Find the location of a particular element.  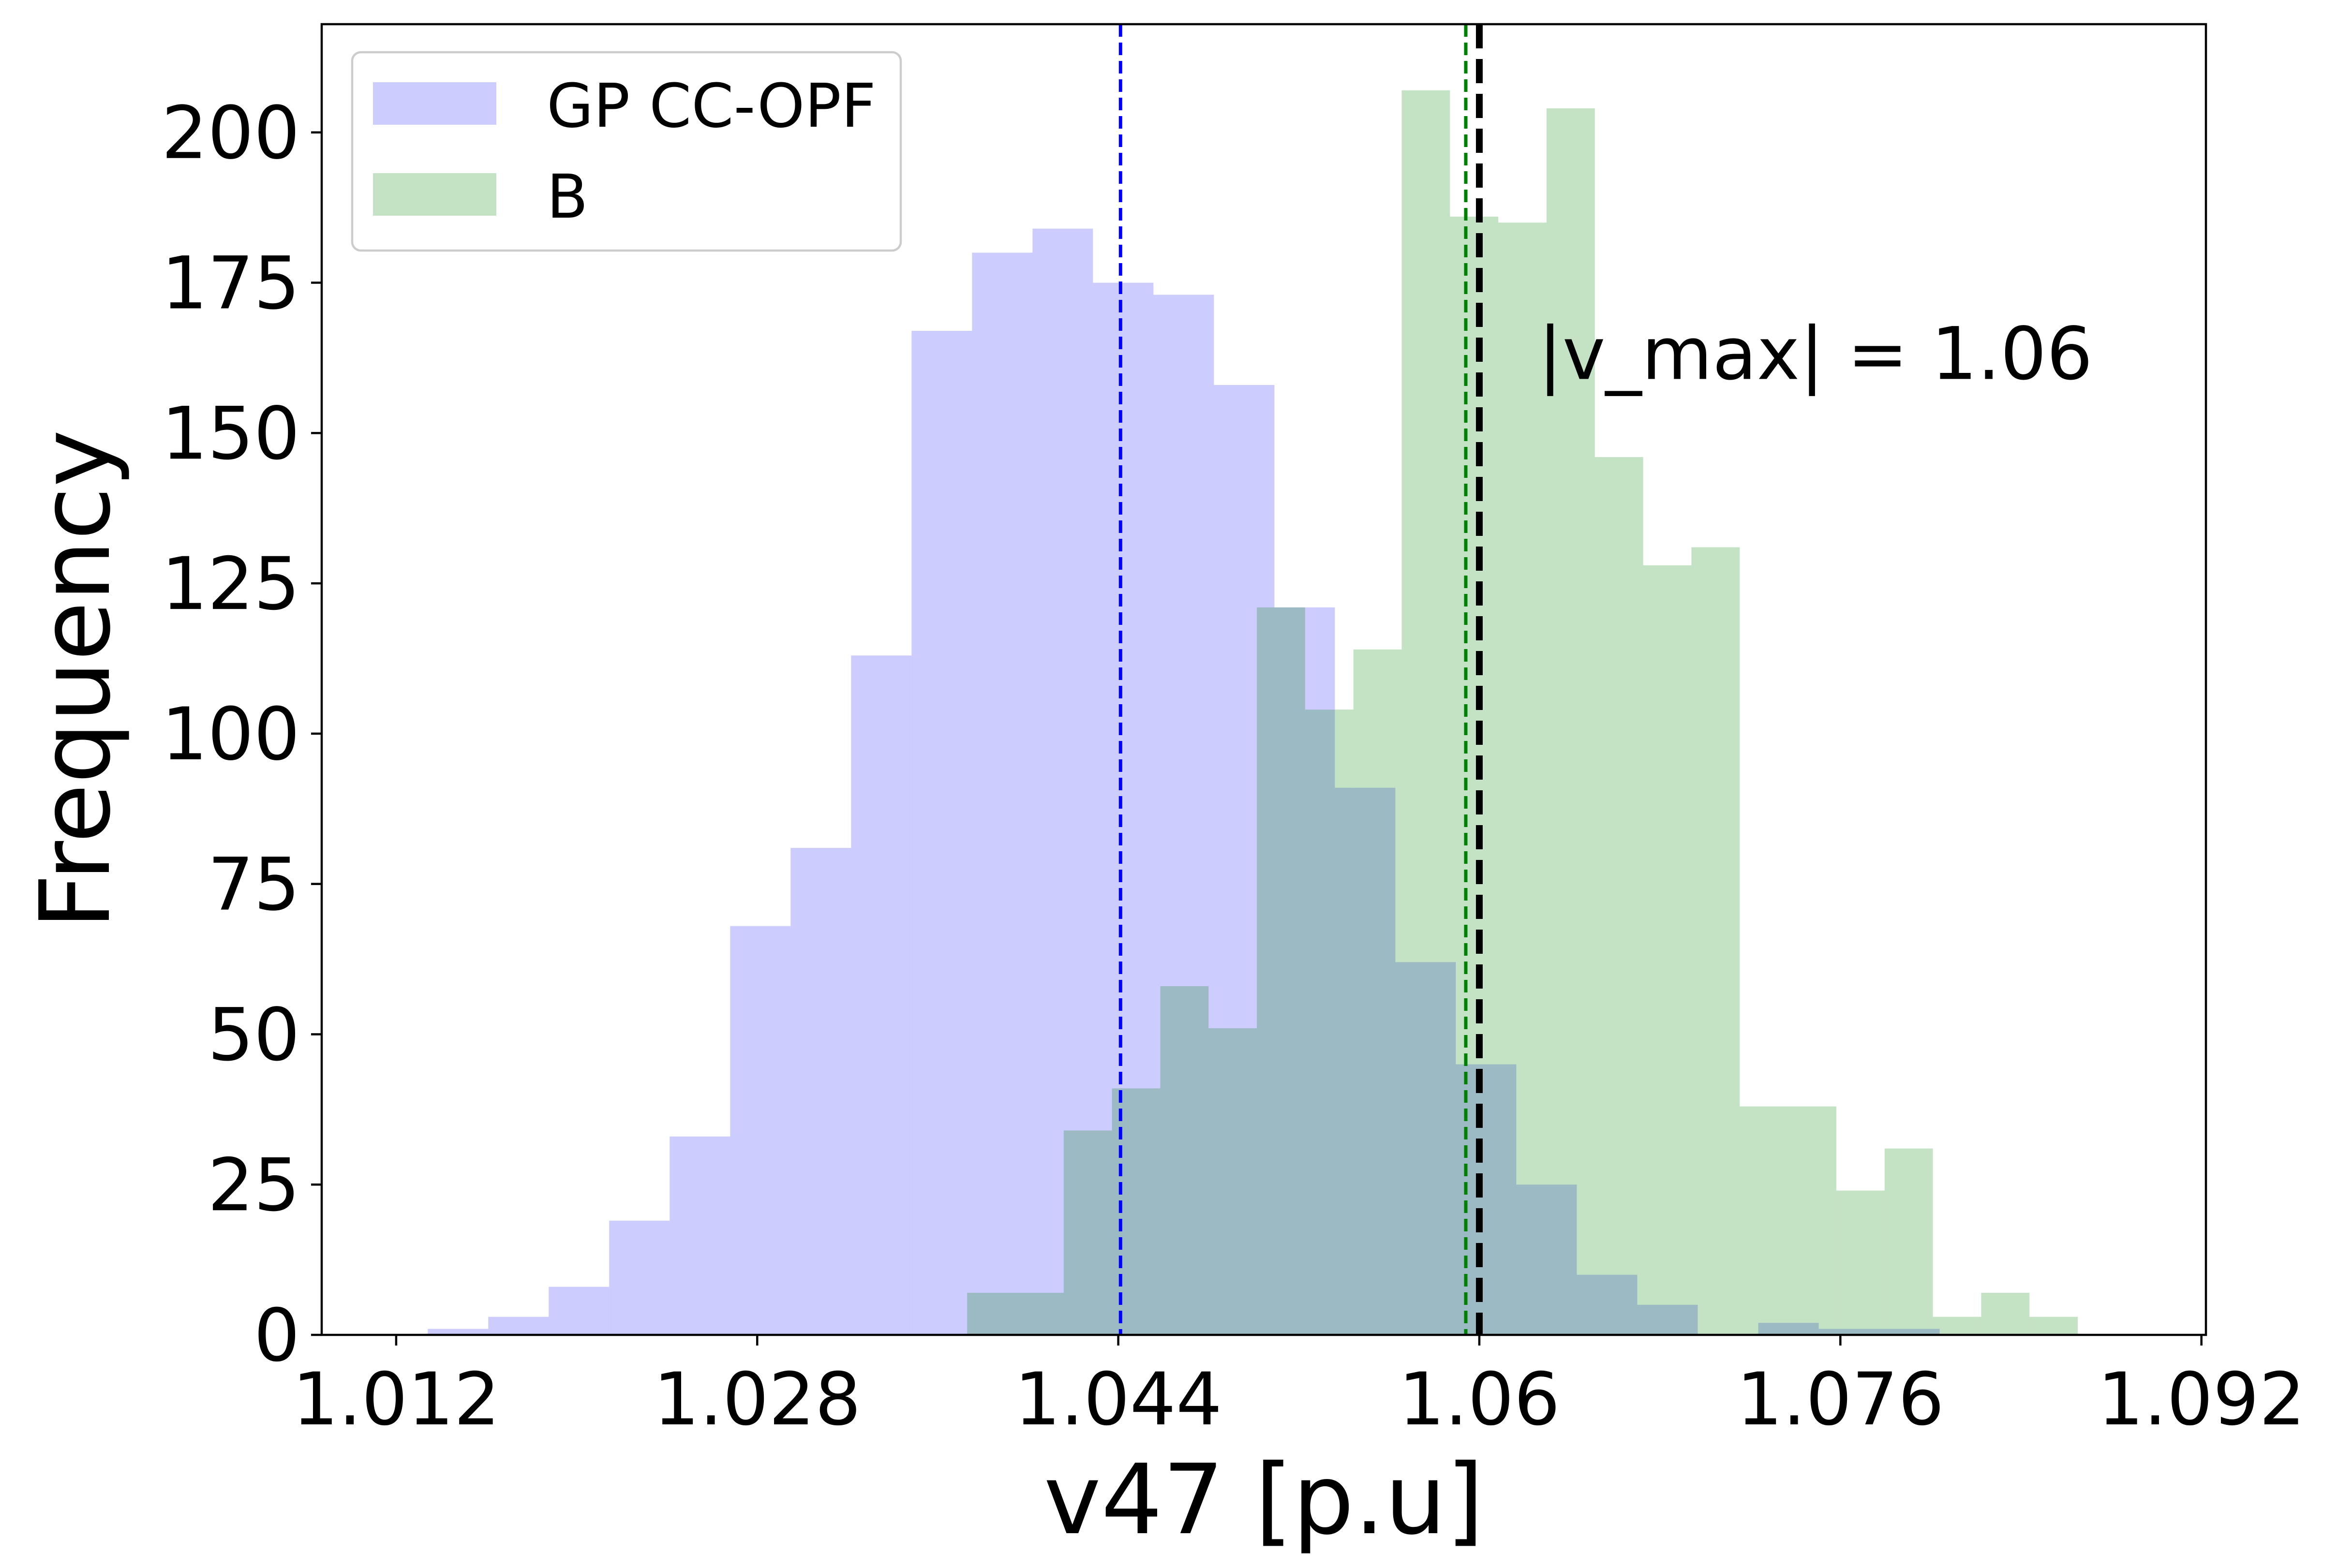

y-tick-label-3: 75 is located at coordinates (254, 885).